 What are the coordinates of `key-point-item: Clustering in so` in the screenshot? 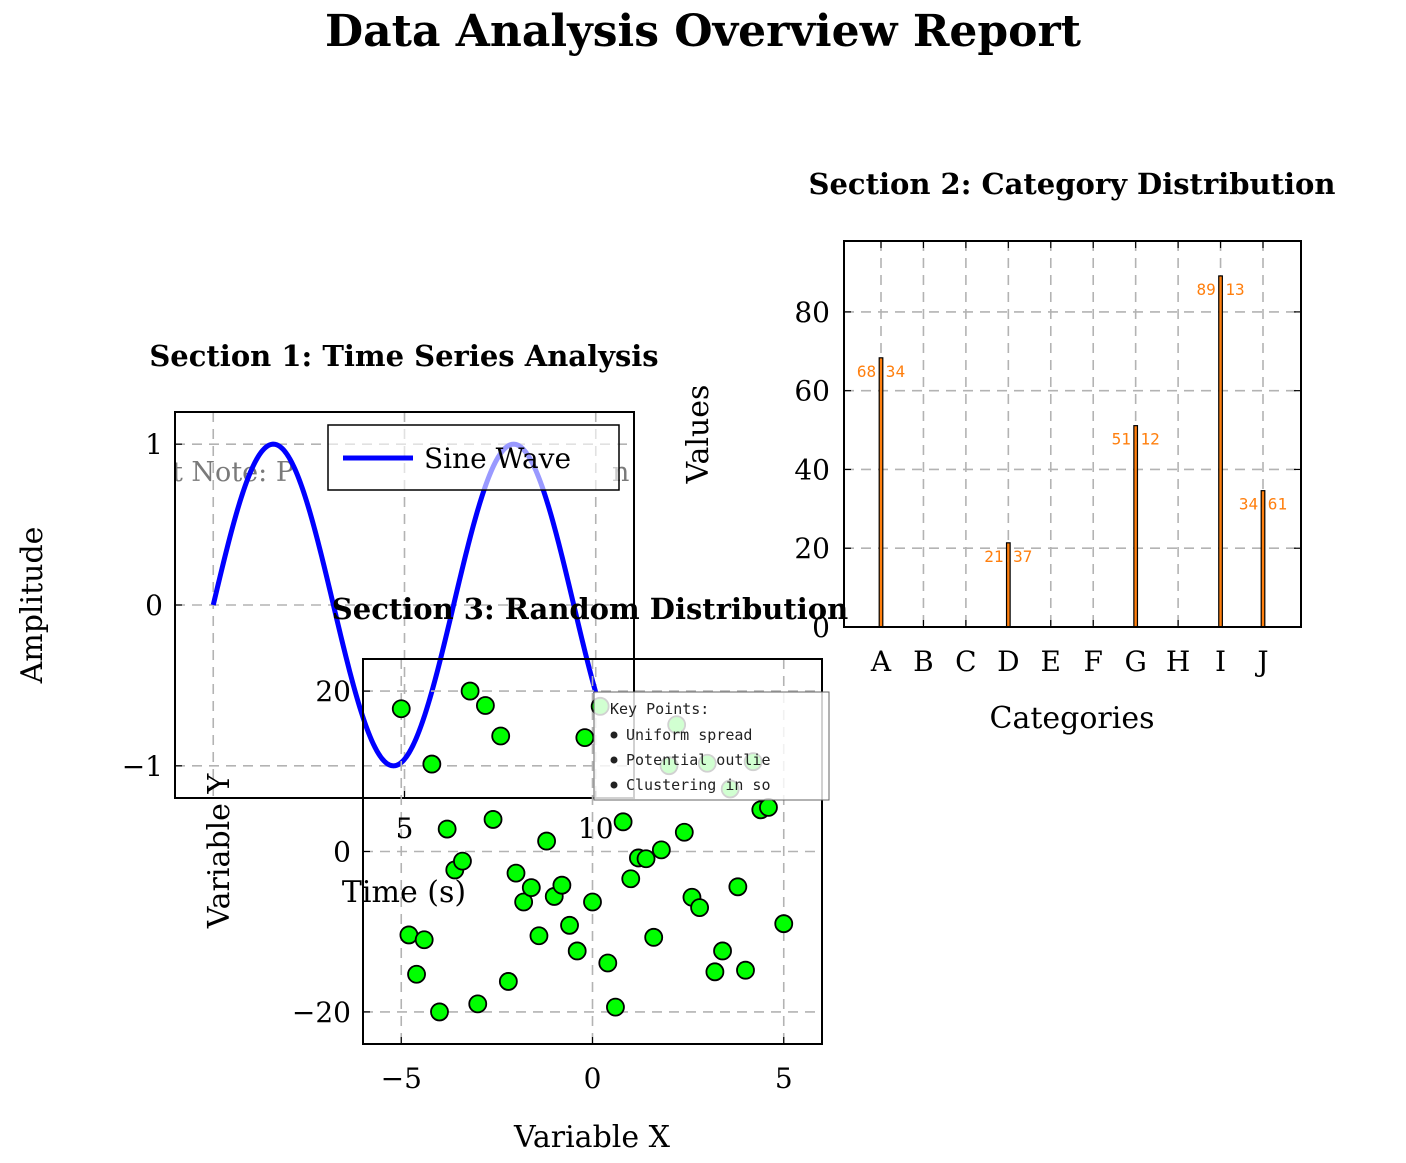 It's located at (698, 785).